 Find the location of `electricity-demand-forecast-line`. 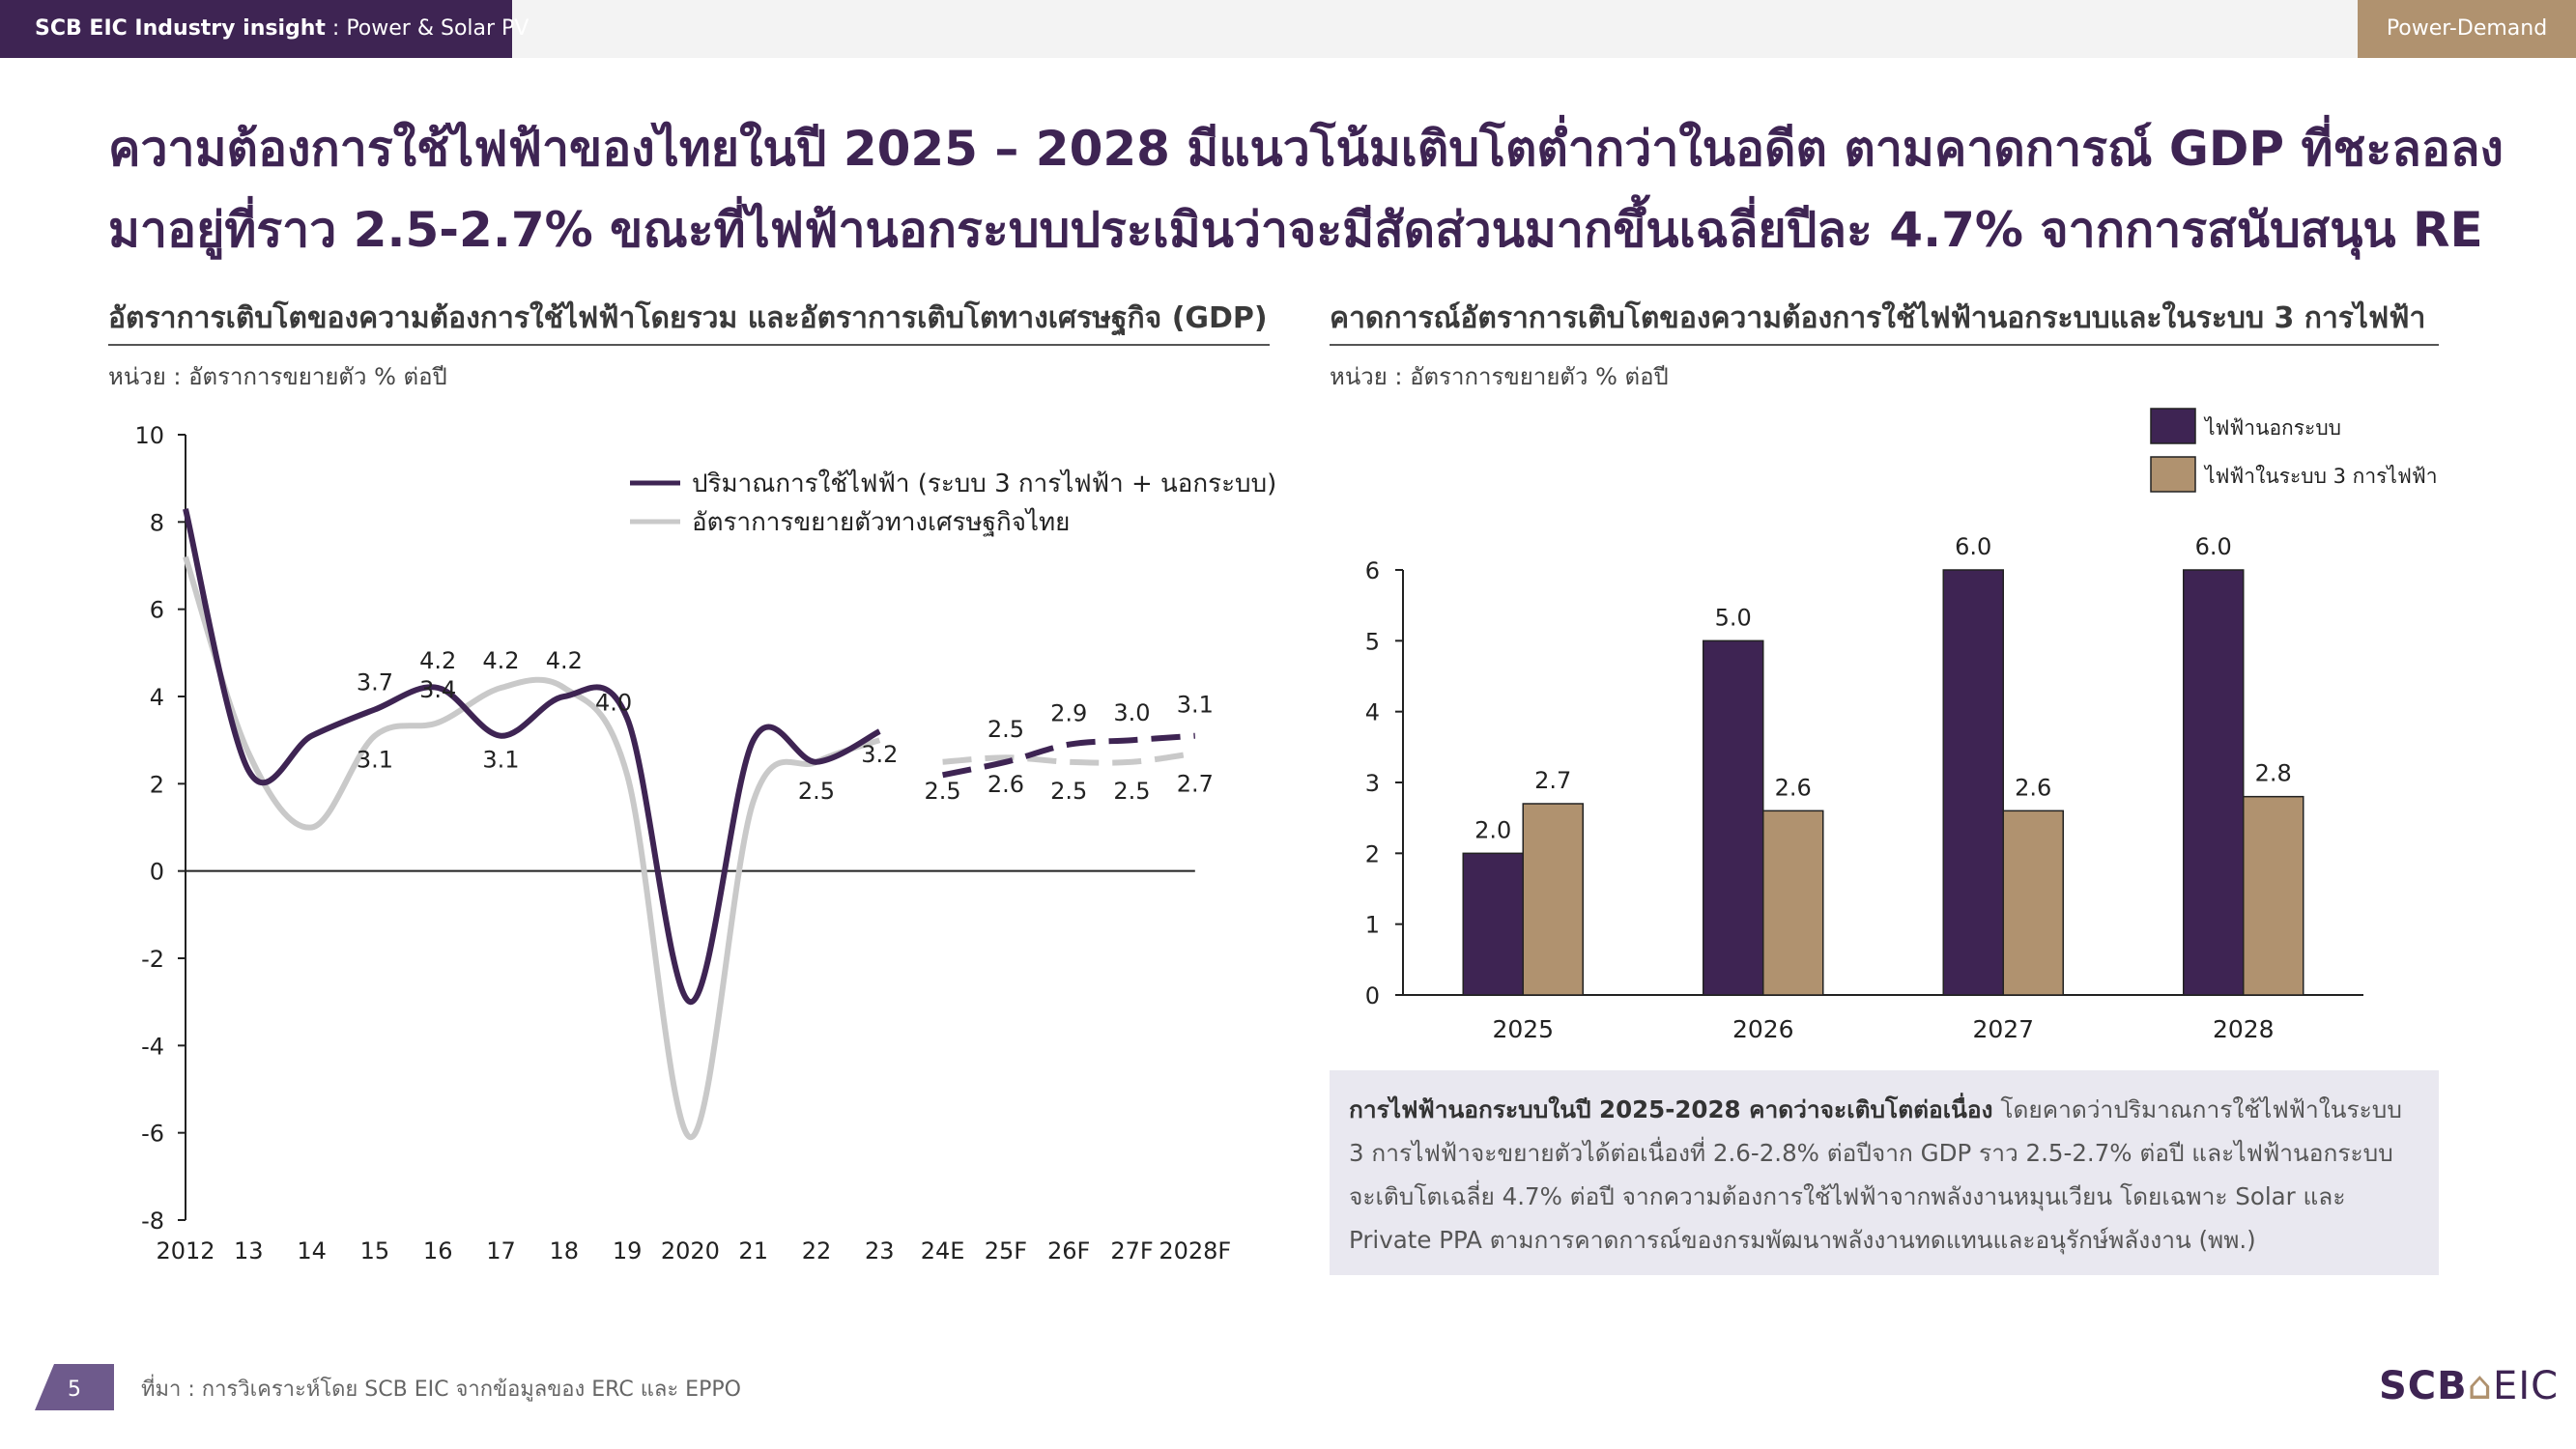

electricity-demand-forecast-line is located at coordinates (1068, 755).